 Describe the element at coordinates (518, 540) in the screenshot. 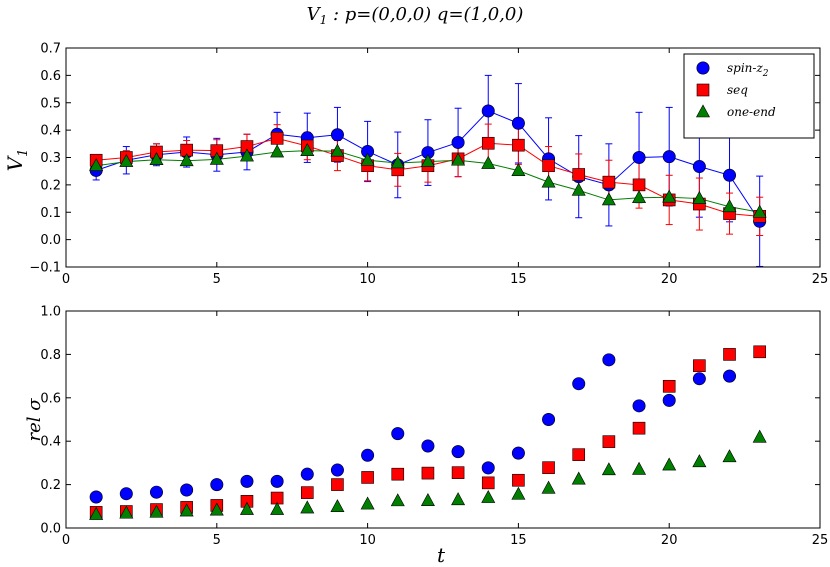

I see `bottom-x-tick-label: 15` at that location.